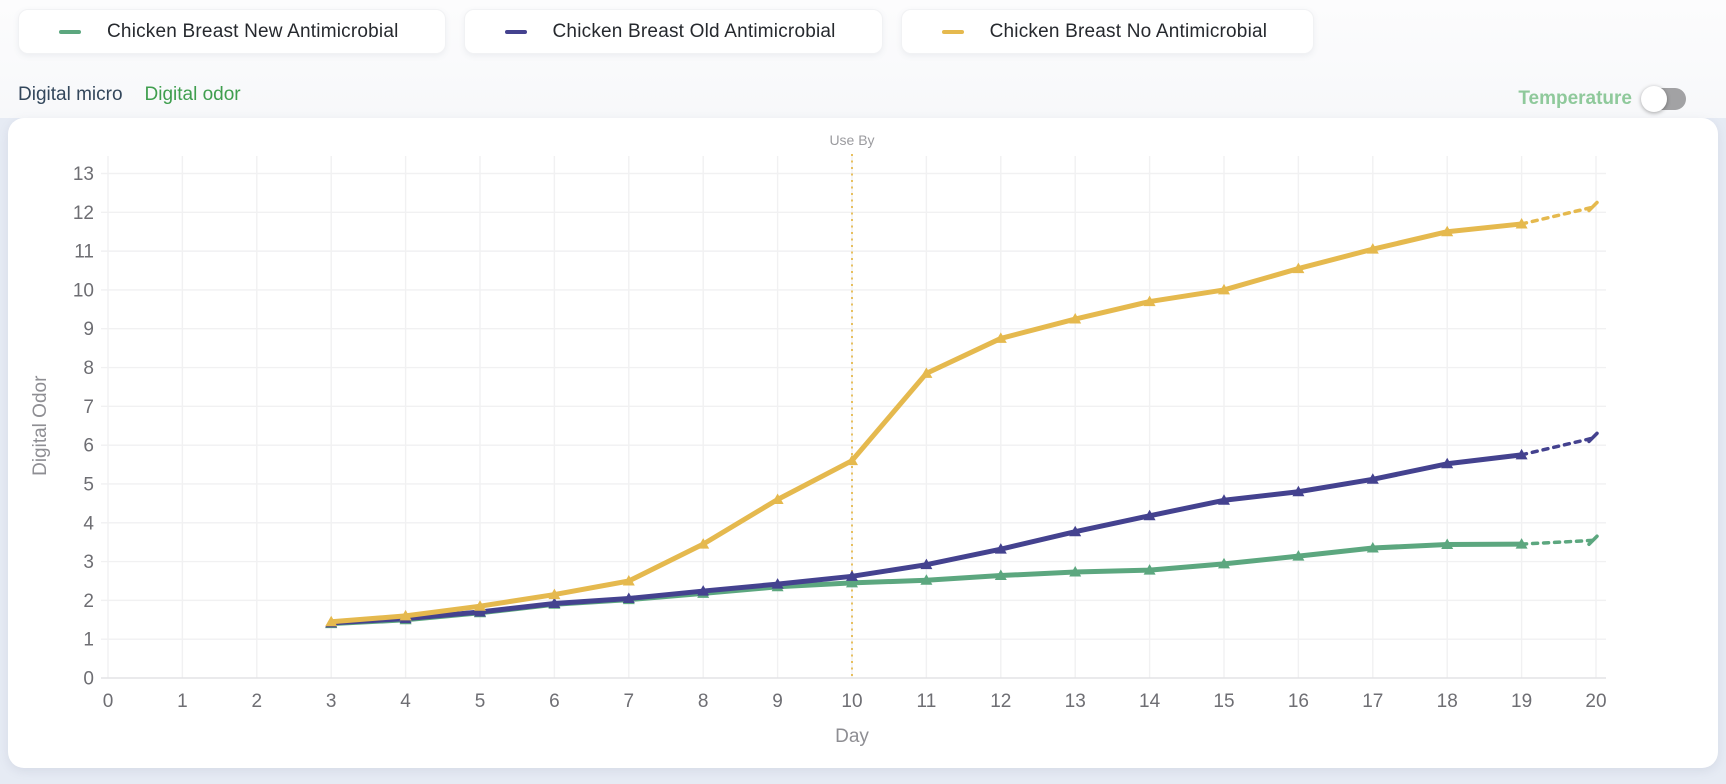  Describe the element at coordinates (88, 368) in the screenshot. I see `y-axis-tick-label: 8` at that location.